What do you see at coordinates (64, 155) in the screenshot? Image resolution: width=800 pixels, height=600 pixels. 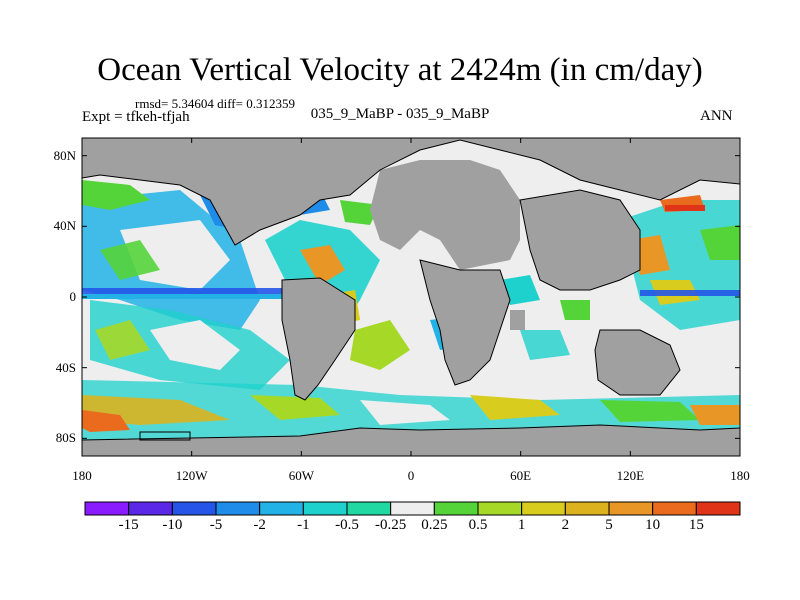 I see `lat-label: 80N` at bounding box center [64, 155].